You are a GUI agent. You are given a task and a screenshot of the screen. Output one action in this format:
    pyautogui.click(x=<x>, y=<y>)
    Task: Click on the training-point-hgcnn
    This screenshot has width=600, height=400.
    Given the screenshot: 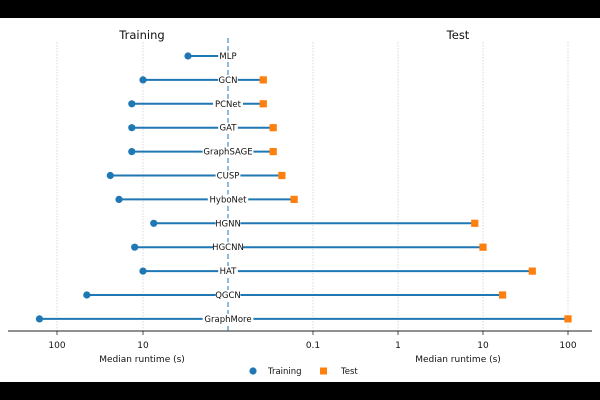 What is the action you would take?
    pyautogui.click(x=135, y=247)
    